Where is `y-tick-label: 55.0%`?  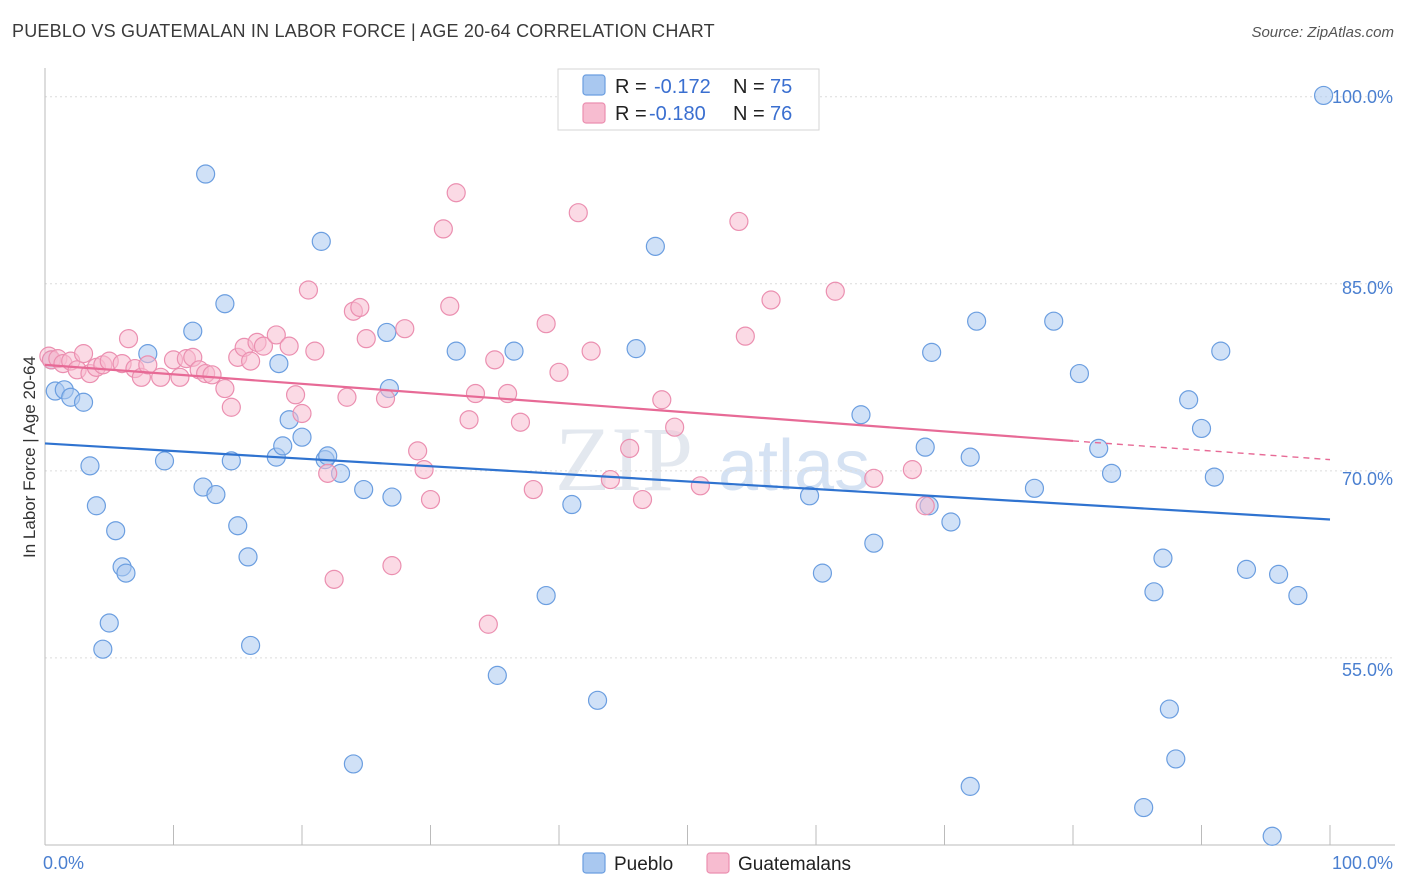
y-tick-label: 55.0% is located at coordinates (1367, 670).